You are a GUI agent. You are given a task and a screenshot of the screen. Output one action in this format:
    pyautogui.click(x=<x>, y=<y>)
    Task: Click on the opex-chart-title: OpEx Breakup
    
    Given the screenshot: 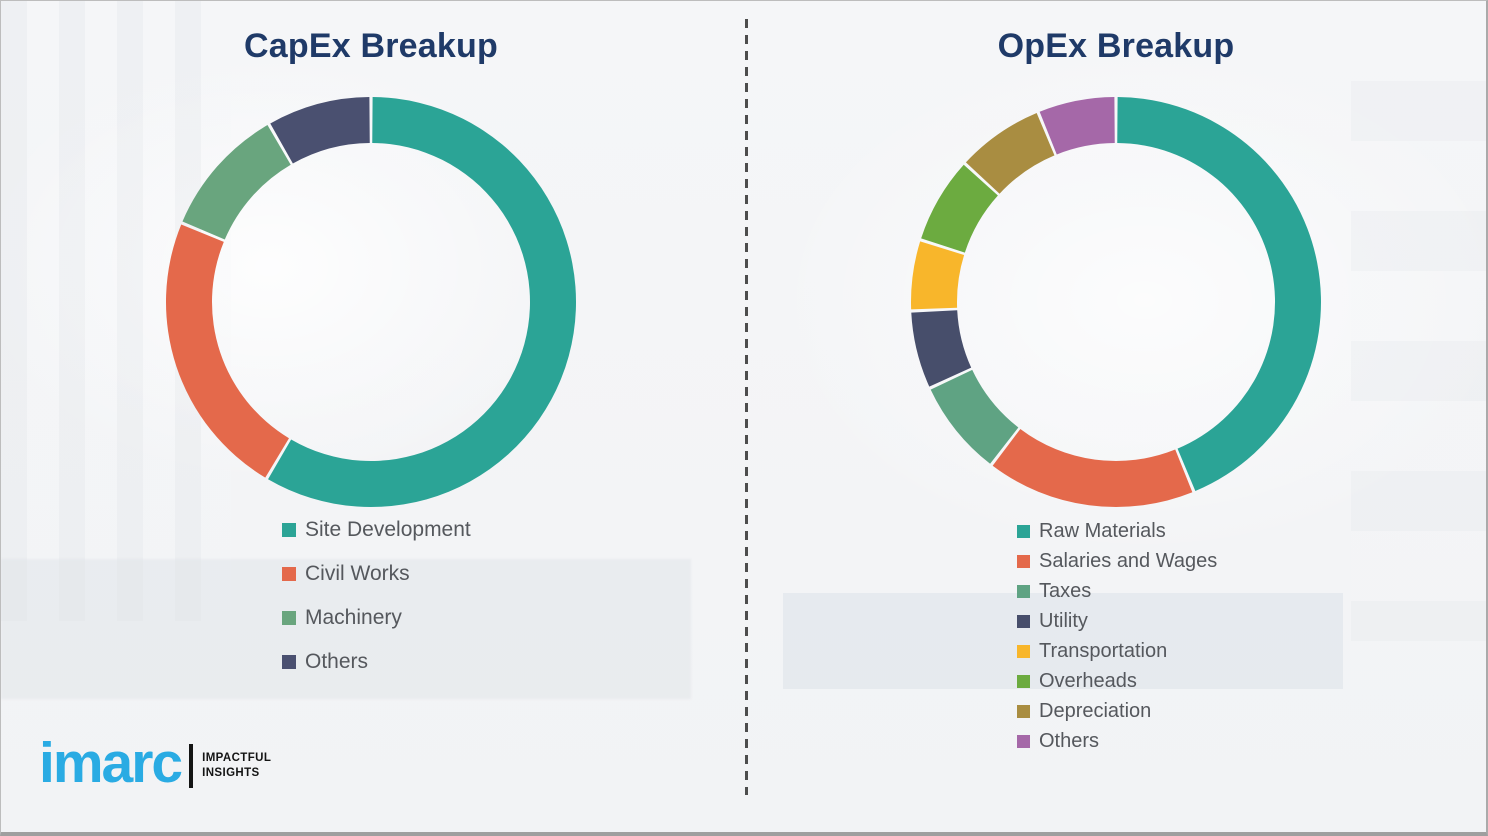 What is the action you would take?
    pyautogui.click(x=1116, y=46)
    